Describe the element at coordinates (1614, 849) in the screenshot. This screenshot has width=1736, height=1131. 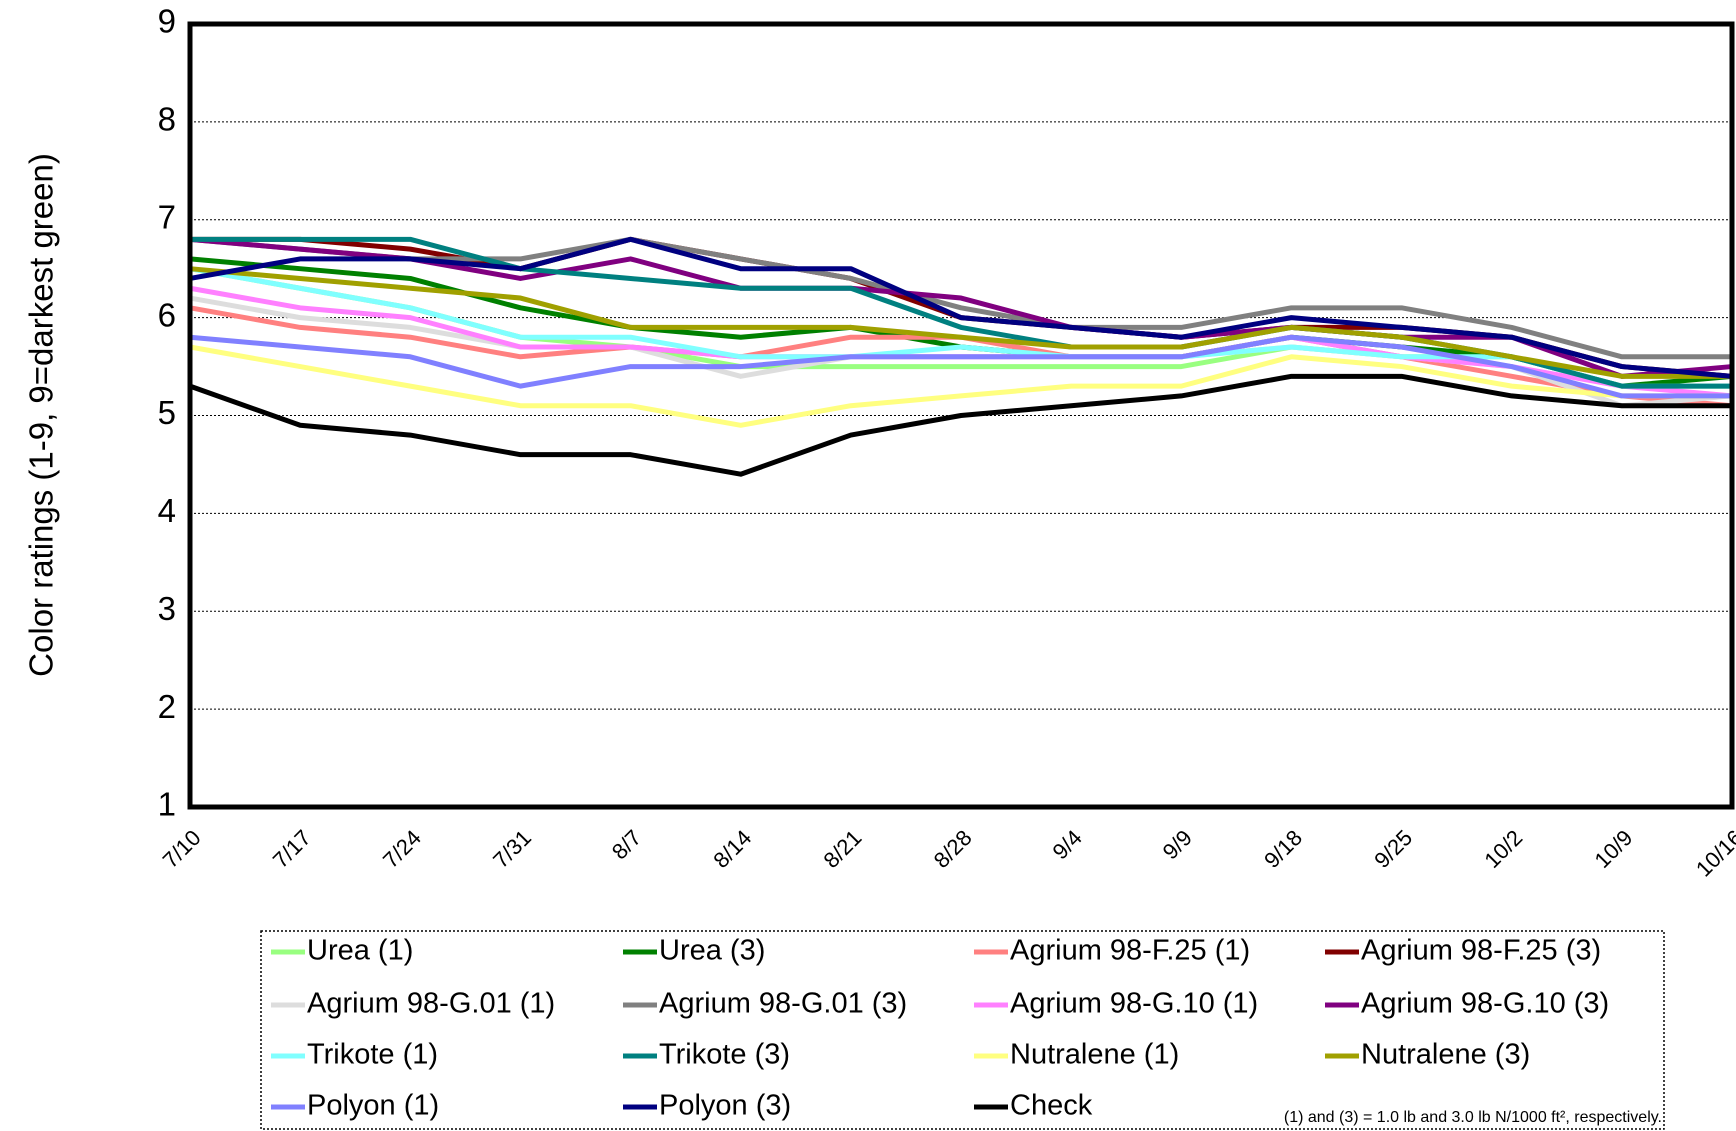
I see `x-tick-label: 10/9` at that location.